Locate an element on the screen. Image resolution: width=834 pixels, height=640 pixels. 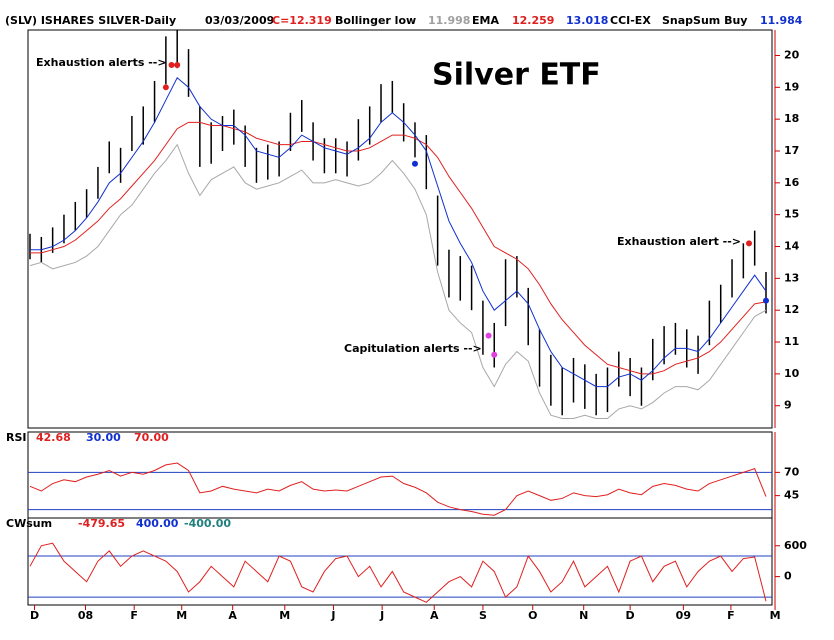
header-text: (SLV) ISHARES SILVER-Daily is located at coordinates (90, 20).